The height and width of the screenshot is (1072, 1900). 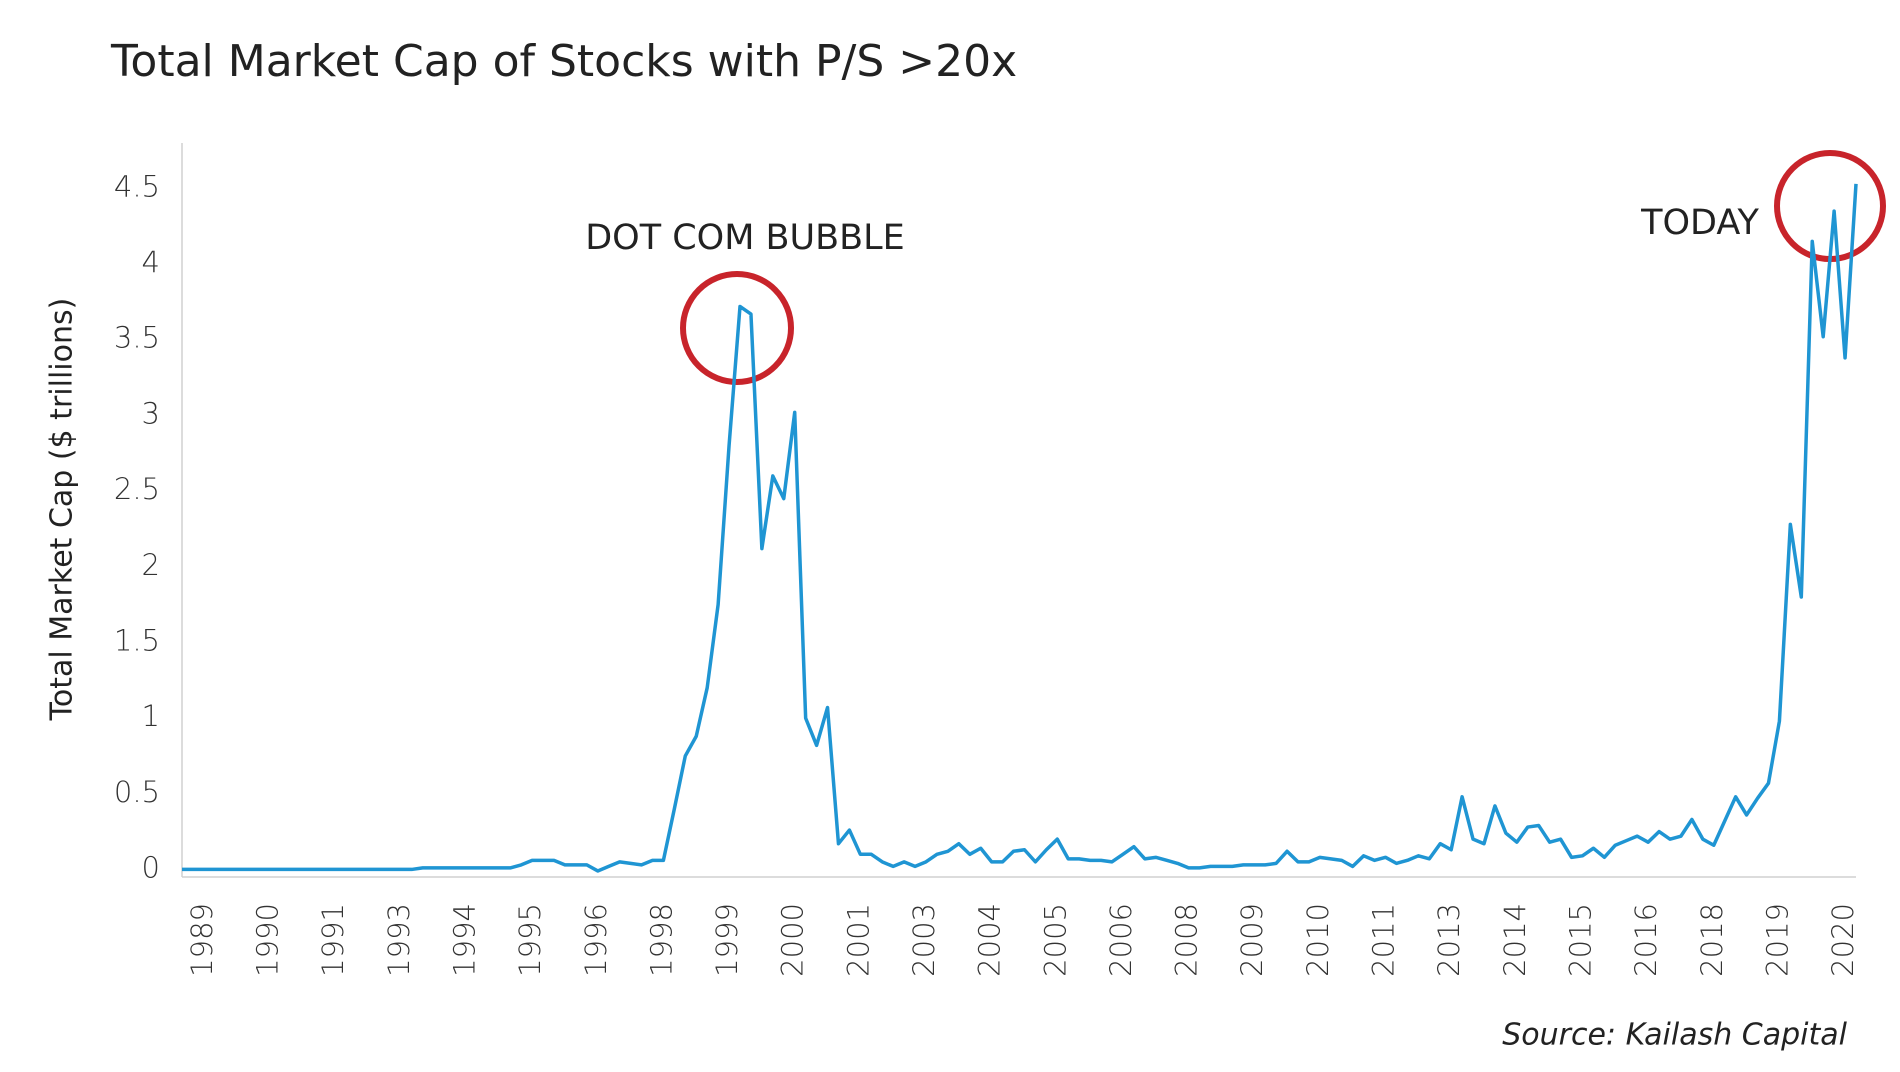 I want to click on x-tick-label: 1989, so click(x=202, y=940).